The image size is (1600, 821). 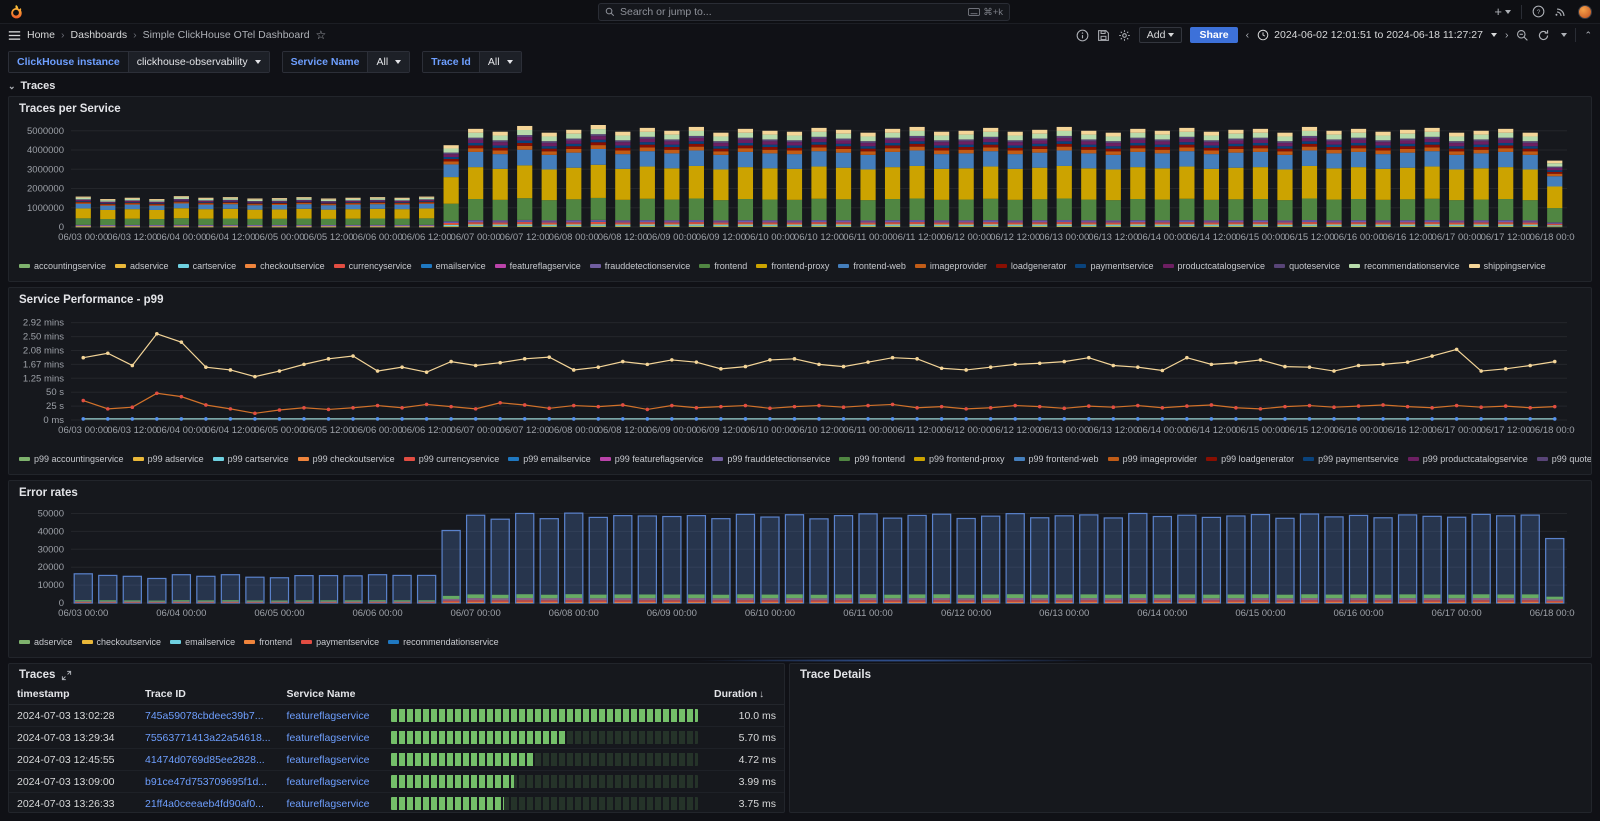 I want to click on dashboard-settings-icon, so click(x=1124, y=35).